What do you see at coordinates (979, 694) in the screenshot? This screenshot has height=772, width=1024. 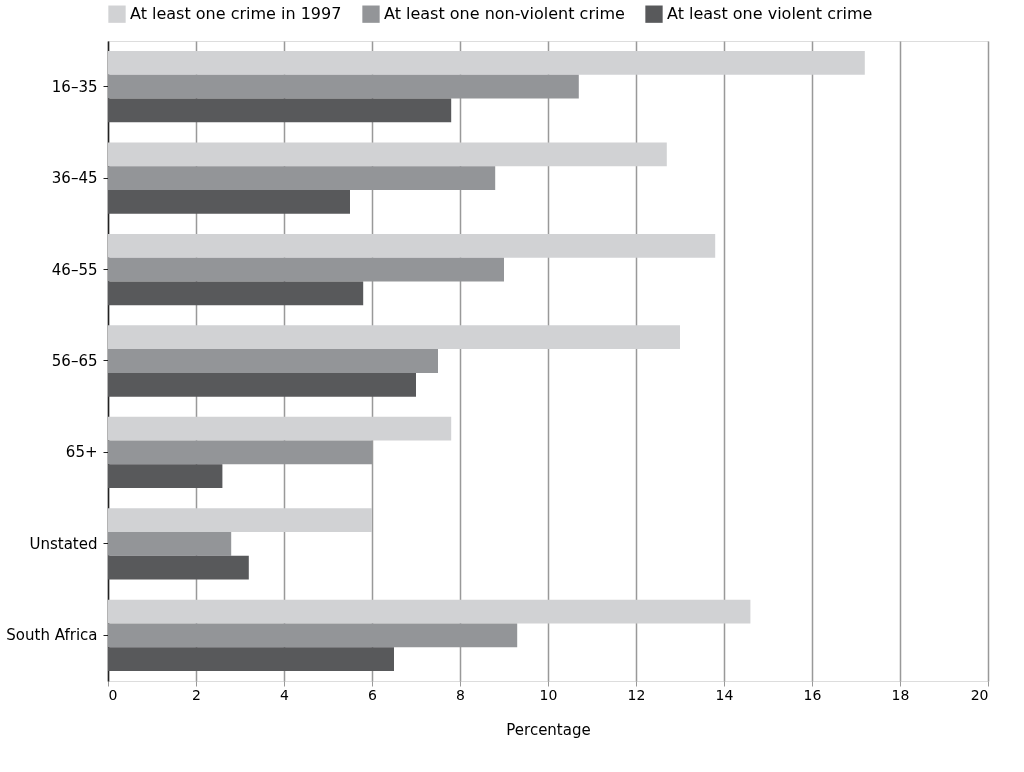 I see `x-tick-label: 20` at bounding box center [979, 694].